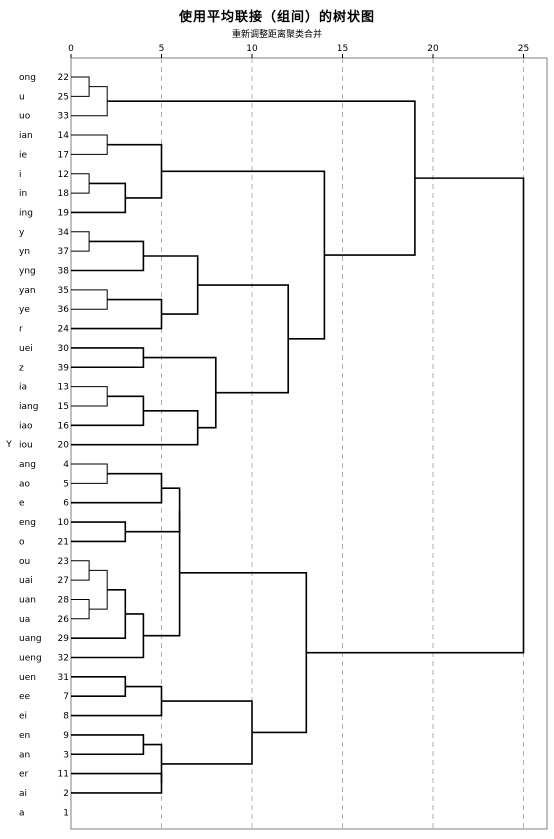 This screenshot has height=839, width=554. I want to click on leaf-id: 6, so click(66, 504).